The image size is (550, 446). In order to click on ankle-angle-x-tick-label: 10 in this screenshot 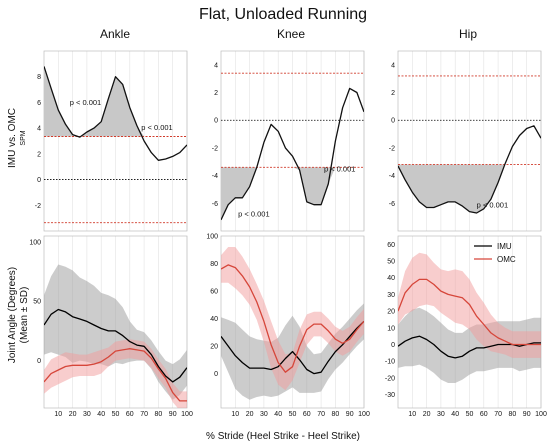, I will do `click(58, 414)`.